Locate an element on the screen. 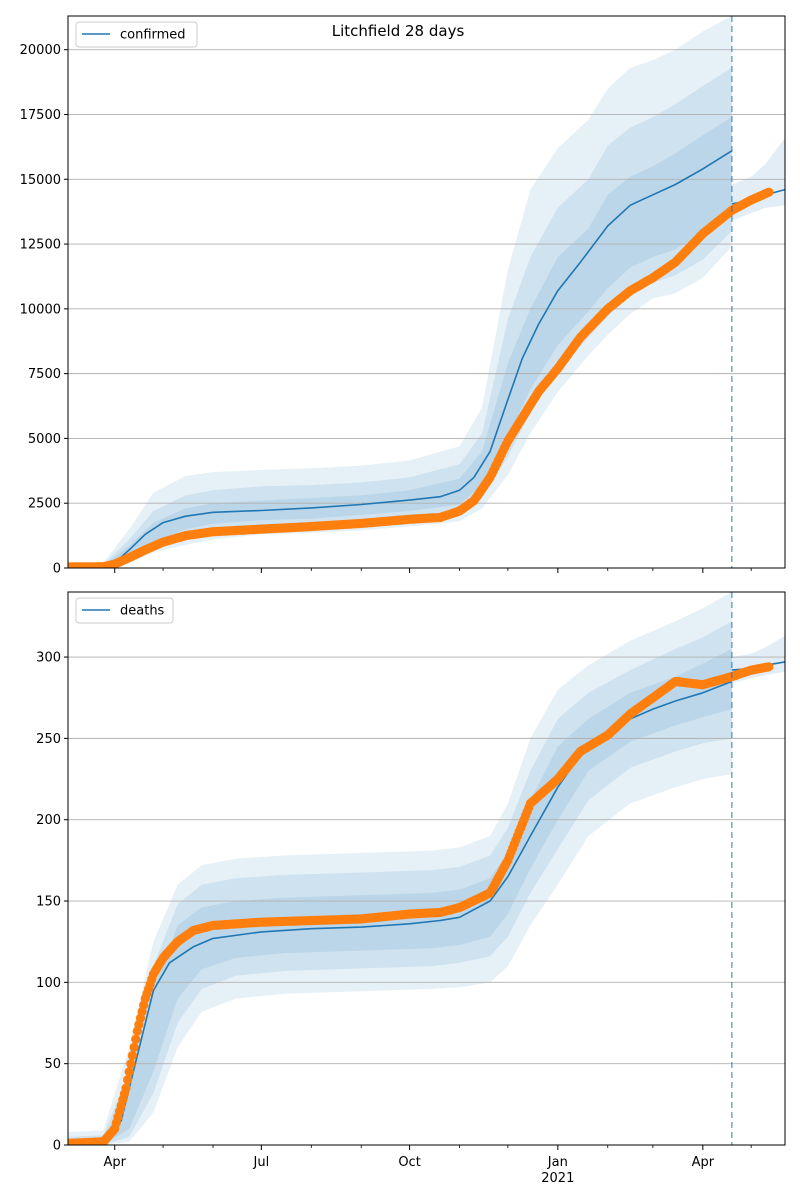 This screenshot has height=1200, width=800. y-tick-label: 250 is located at coordinates (48, 739).